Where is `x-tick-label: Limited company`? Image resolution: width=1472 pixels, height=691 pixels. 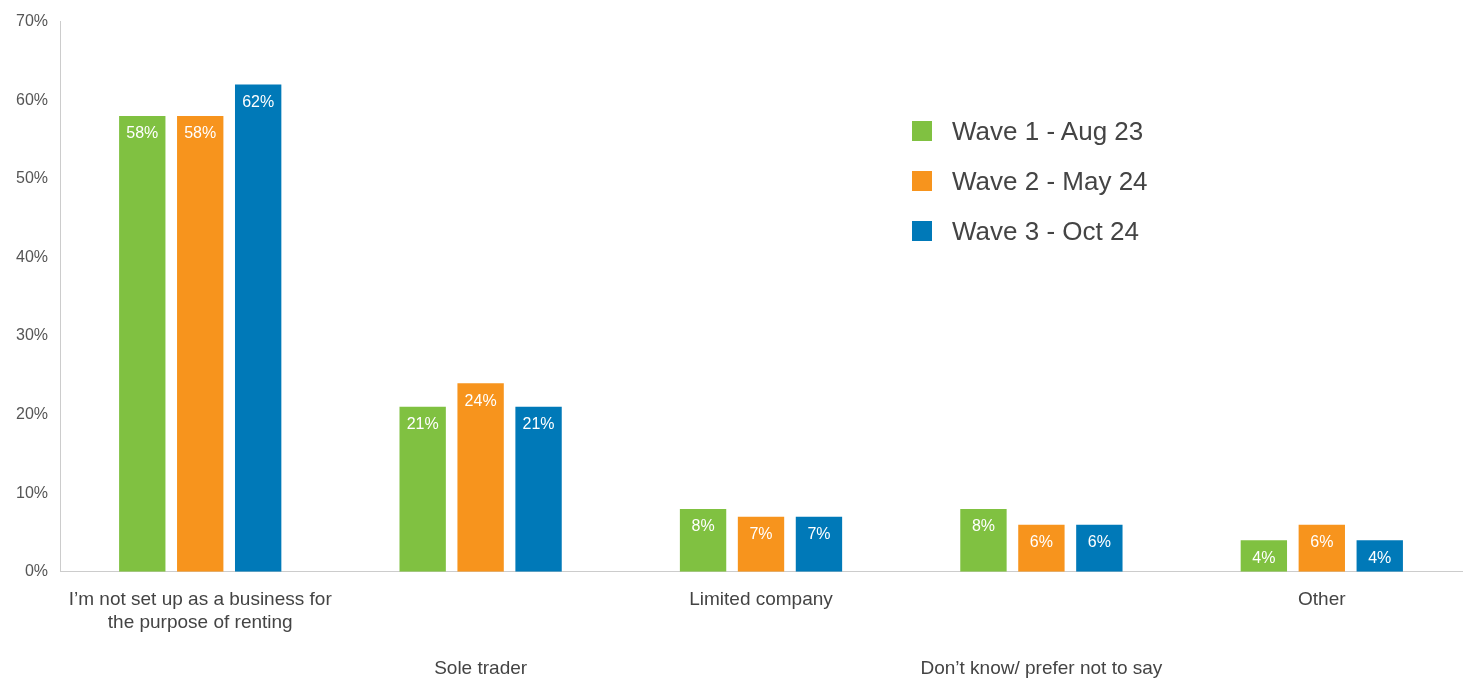
x-tick-label: Limited company is located at coordinates (761, 599).